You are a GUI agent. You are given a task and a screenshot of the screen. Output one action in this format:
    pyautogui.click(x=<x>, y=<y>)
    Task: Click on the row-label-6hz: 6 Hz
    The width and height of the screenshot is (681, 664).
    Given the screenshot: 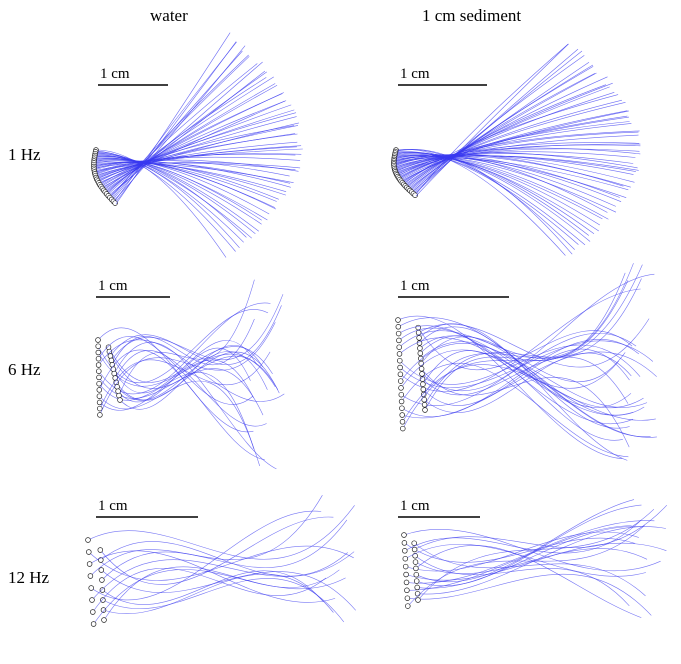 What is the action you would take?
    pyautogui.click(x=24, y=369)
    